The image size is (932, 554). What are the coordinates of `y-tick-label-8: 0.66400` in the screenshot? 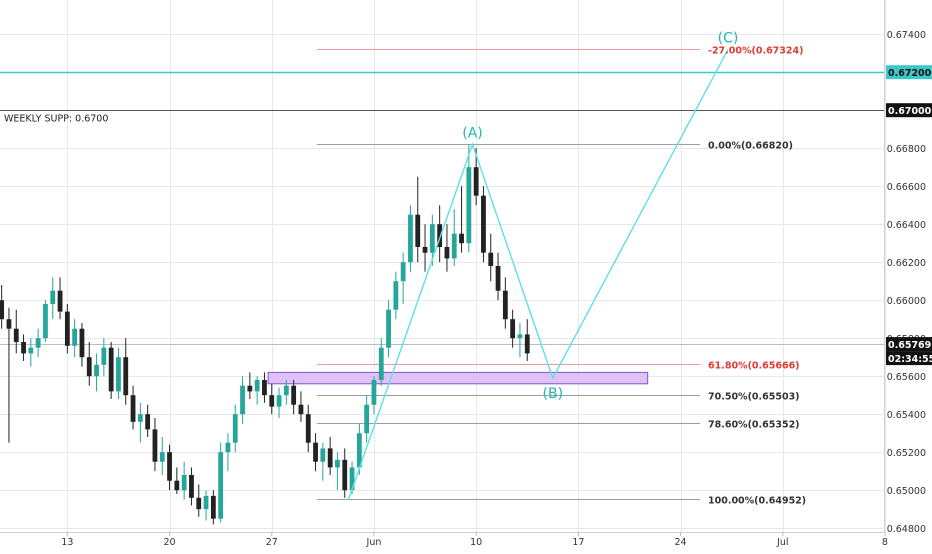 It's located at (906, 225).